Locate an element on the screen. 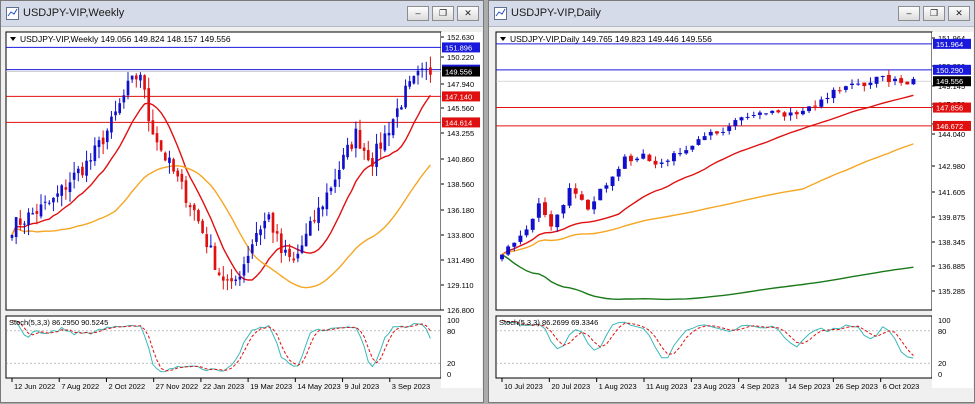 The width and height of the screenshot is (975, 404). price-tick-label: 133.800 is located at coordinates (460, 235).